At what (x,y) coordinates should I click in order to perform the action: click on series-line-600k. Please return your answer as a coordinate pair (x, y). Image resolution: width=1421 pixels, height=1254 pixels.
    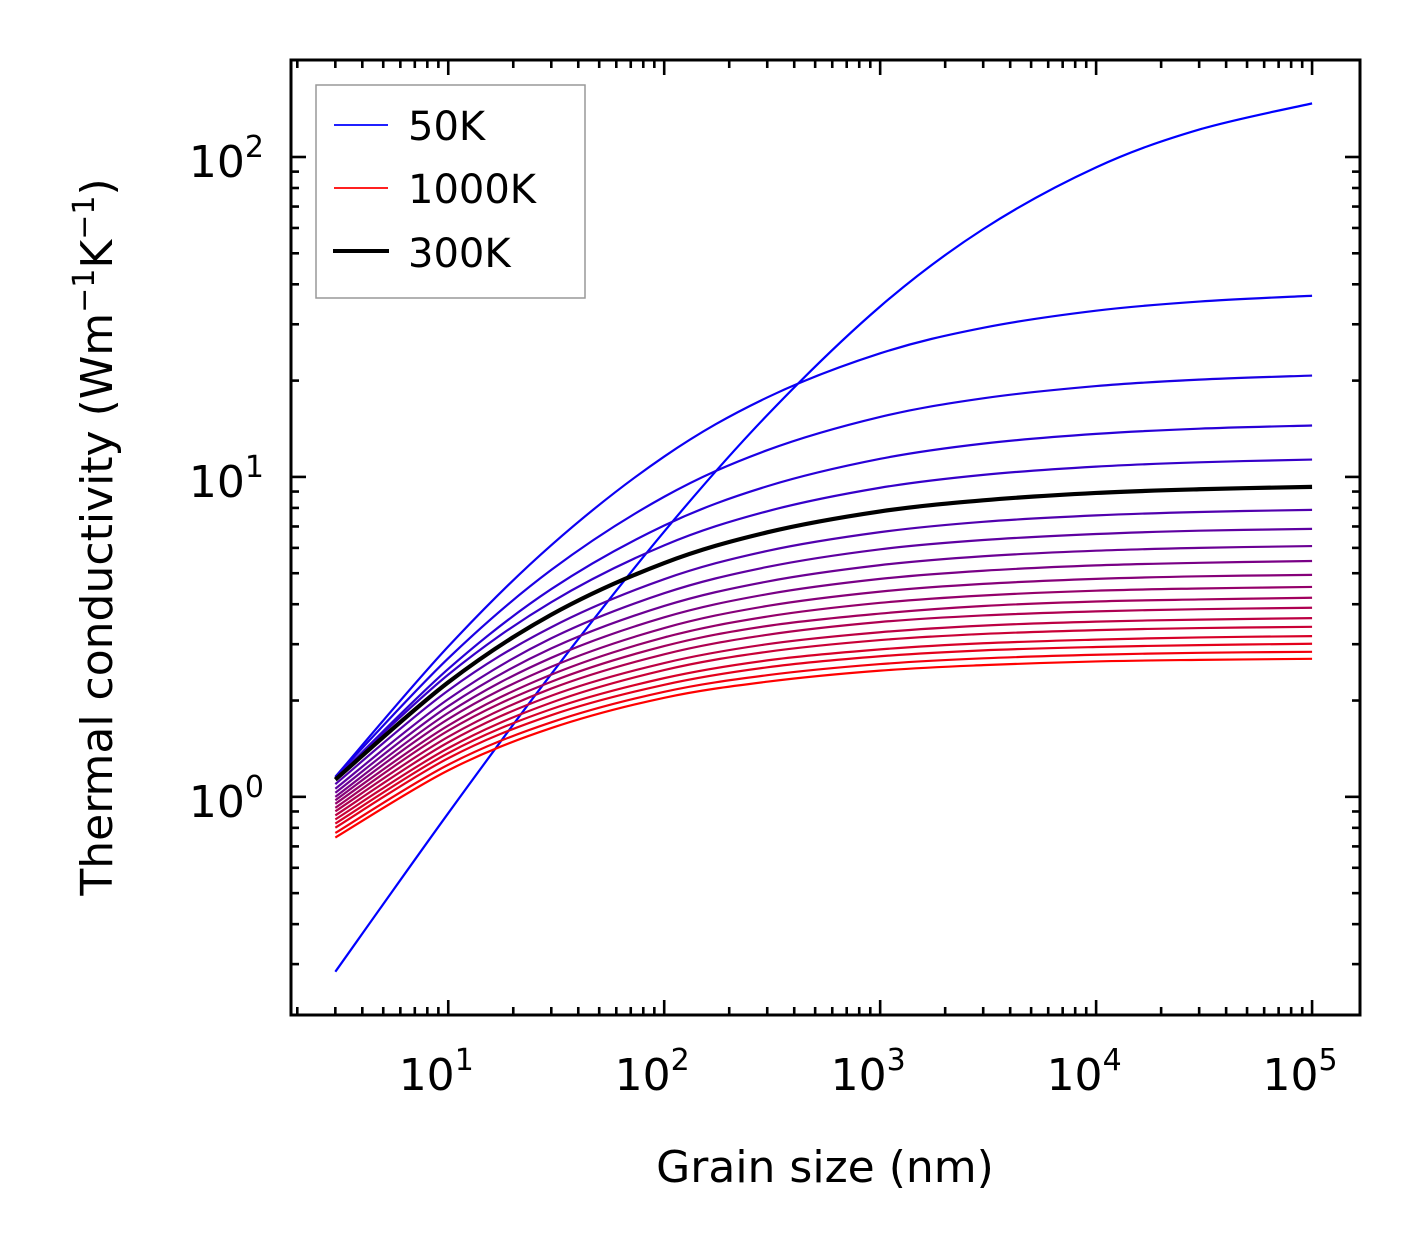
    Looking at the image, I should click on (823, 695).